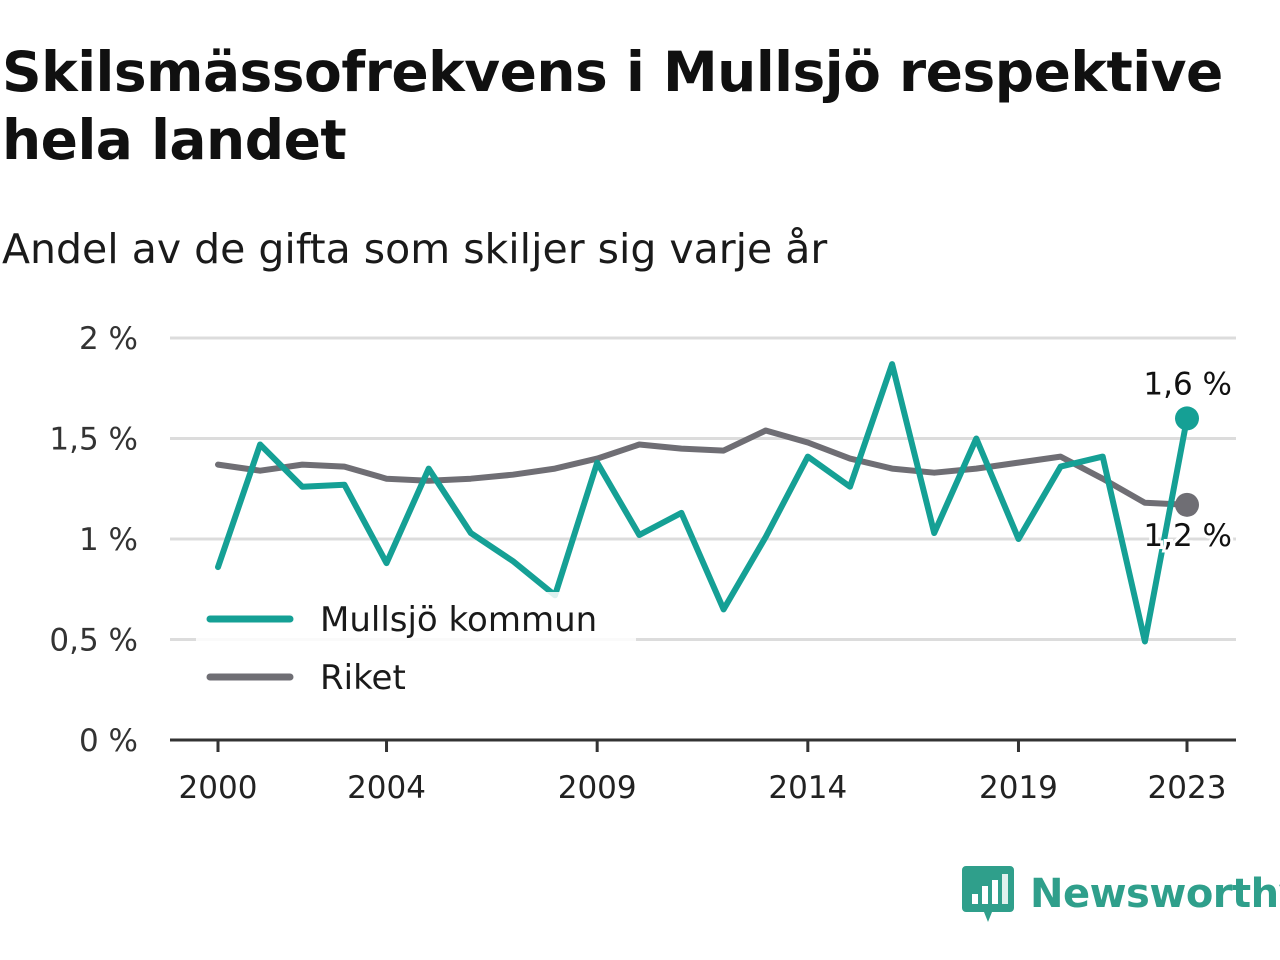 This screenshot has height=960, width=1280. What do you see at coordinates (1018, 788) in the screenshot?
I see `x-tick-label: 2019` at bounding box center [1018, 788].